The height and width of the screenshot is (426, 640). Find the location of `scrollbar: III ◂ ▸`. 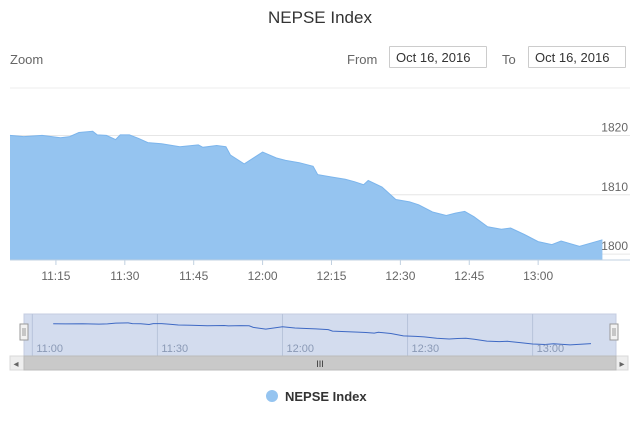

scrollbar: III ◂ ▸ is located at coordinates (319, 363).